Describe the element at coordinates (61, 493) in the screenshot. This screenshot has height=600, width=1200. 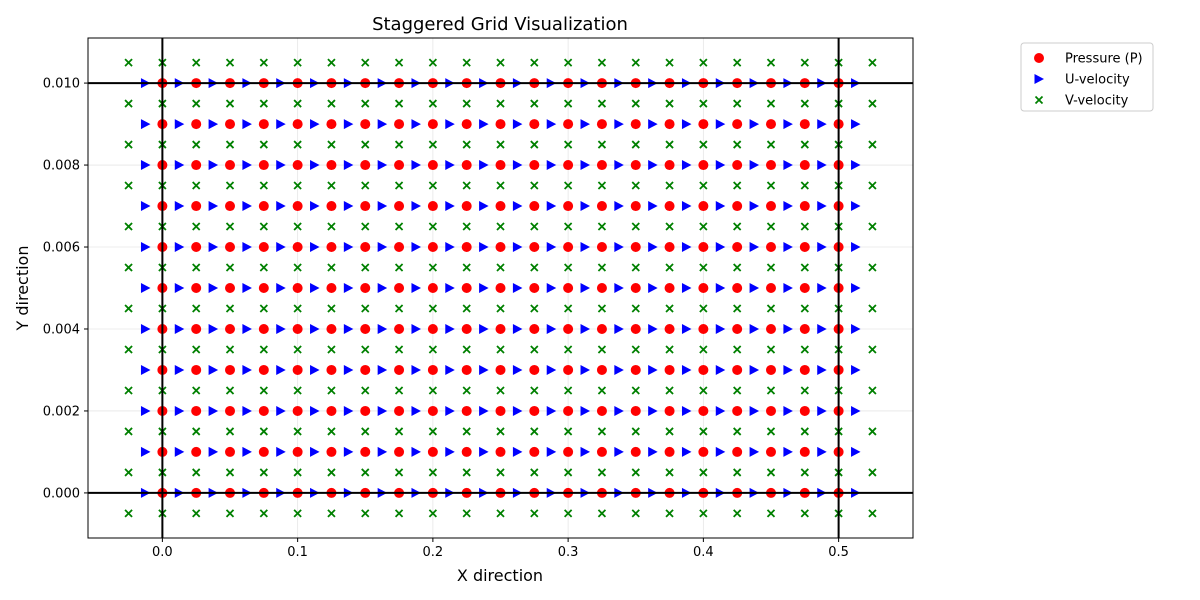
I see `y-tick-label: 0.000` at that location.